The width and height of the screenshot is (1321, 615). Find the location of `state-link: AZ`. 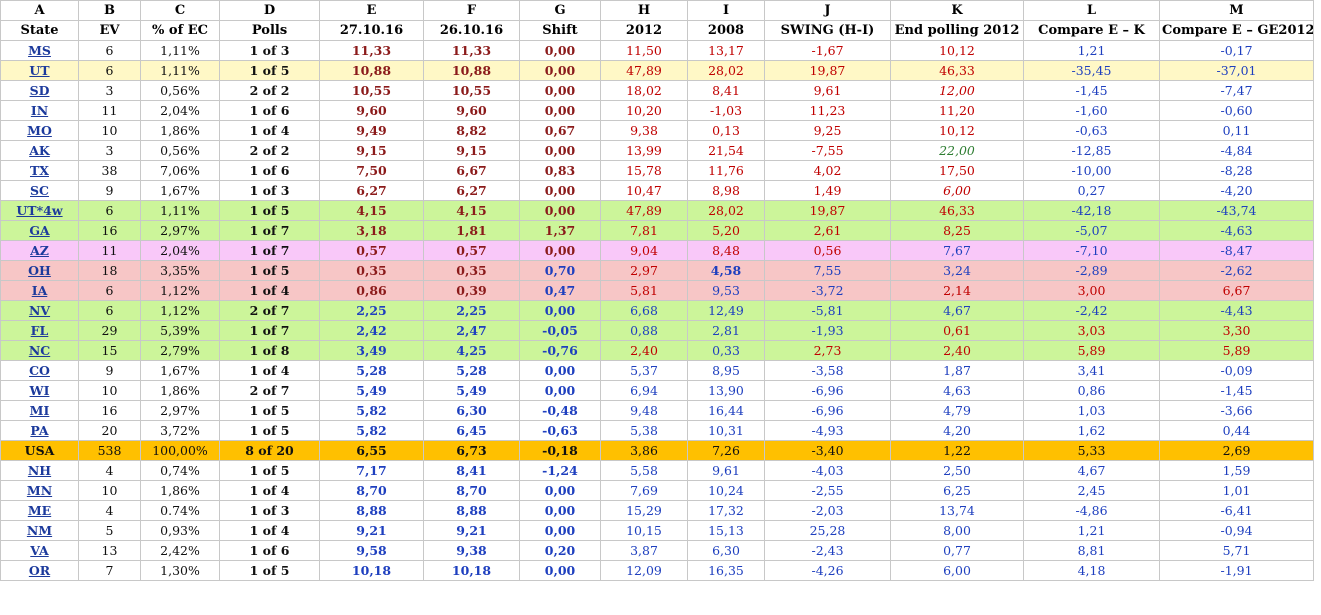

state-link: AZ is located at coordinates (39, 250).